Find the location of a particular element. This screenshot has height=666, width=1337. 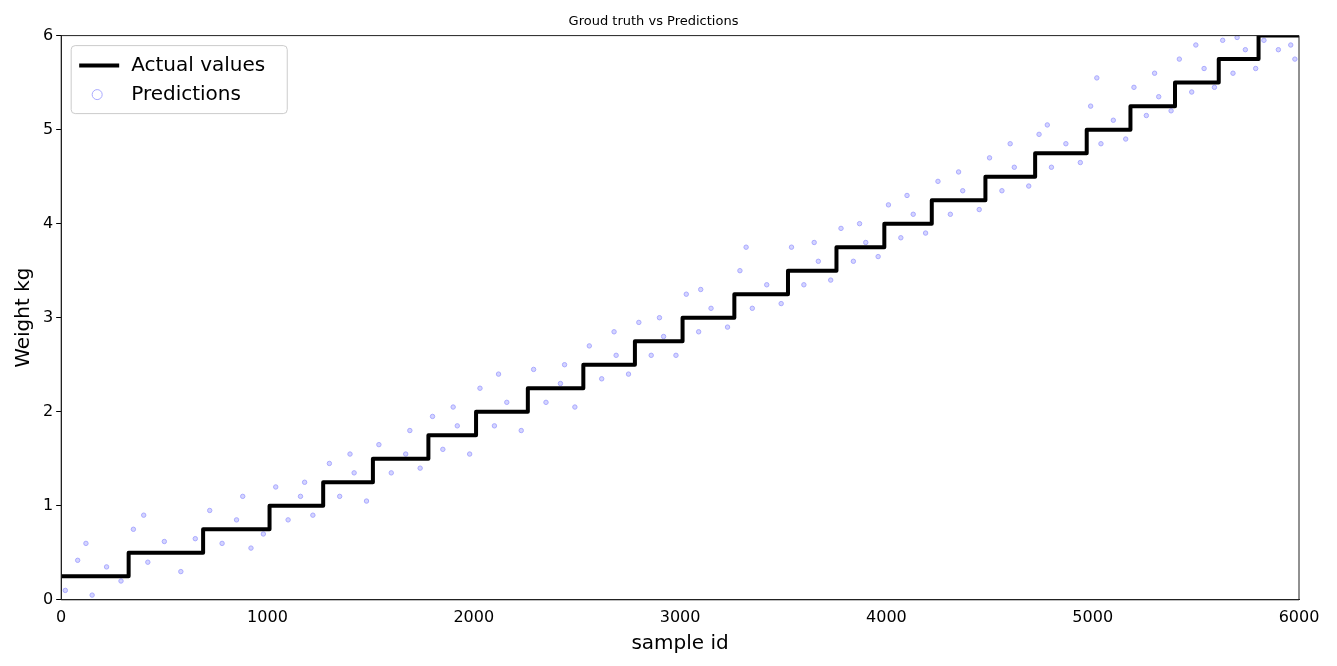

x-tick-label: 3000 is located at coordinates (680, 616).